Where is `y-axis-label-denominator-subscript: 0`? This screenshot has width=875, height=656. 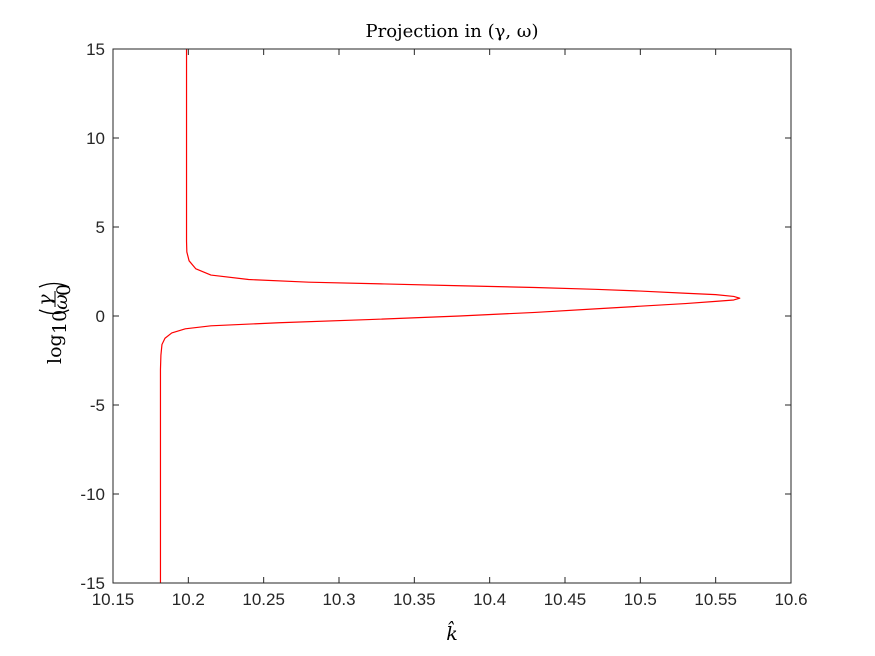
y-axis-label-denominator-subscript: 0 is located at coordinates (64, 290).